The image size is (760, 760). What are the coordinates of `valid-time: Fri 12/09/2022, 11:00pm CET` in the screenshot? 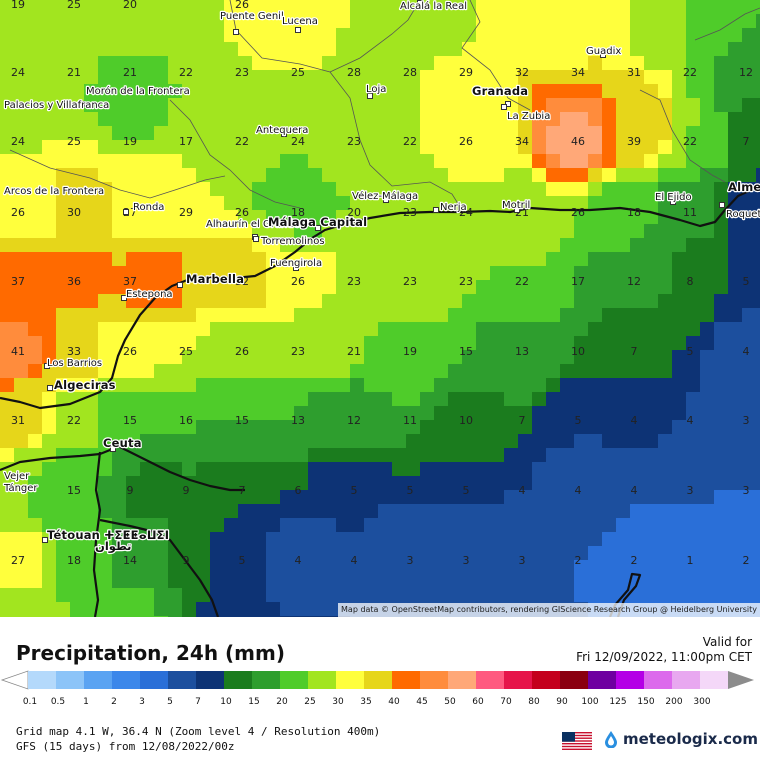 It's located at (664, 657).